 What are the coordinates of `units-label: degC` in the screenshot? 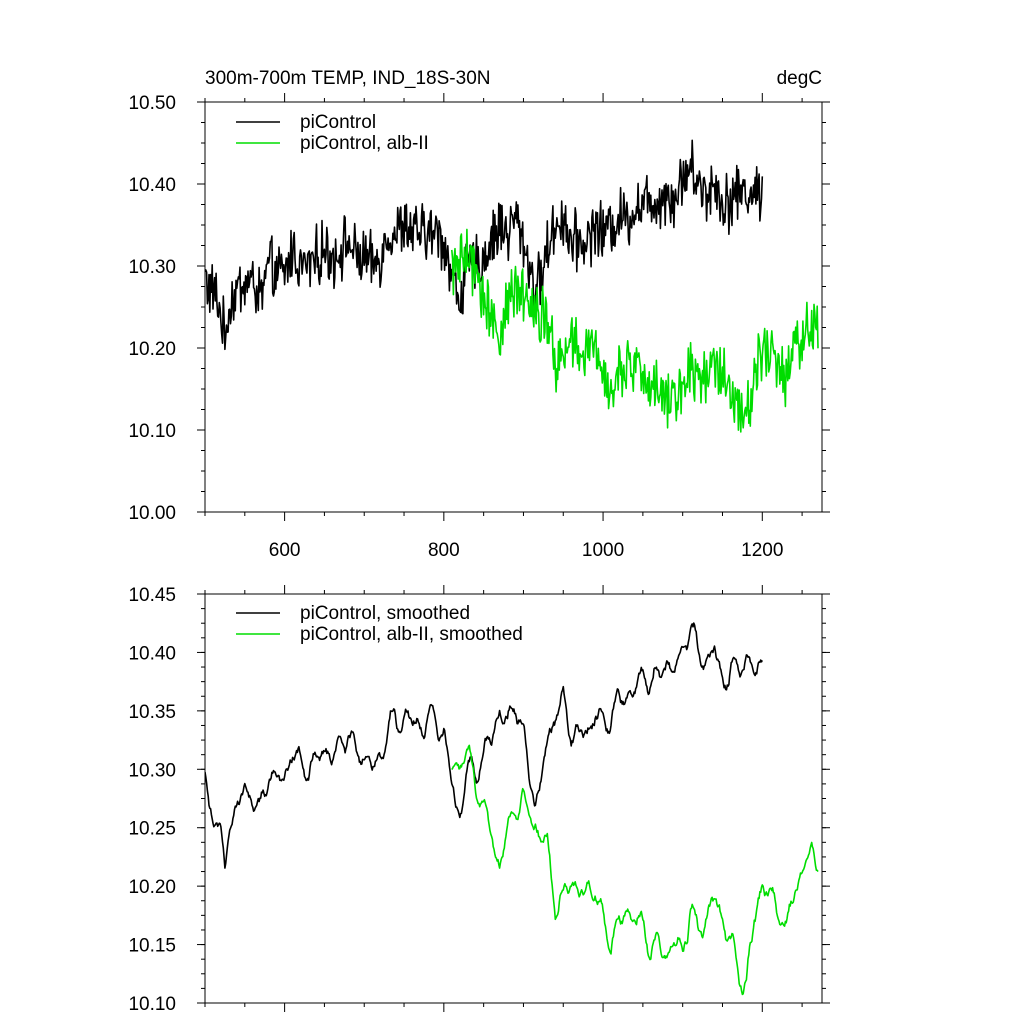 It's located at (799, 78).